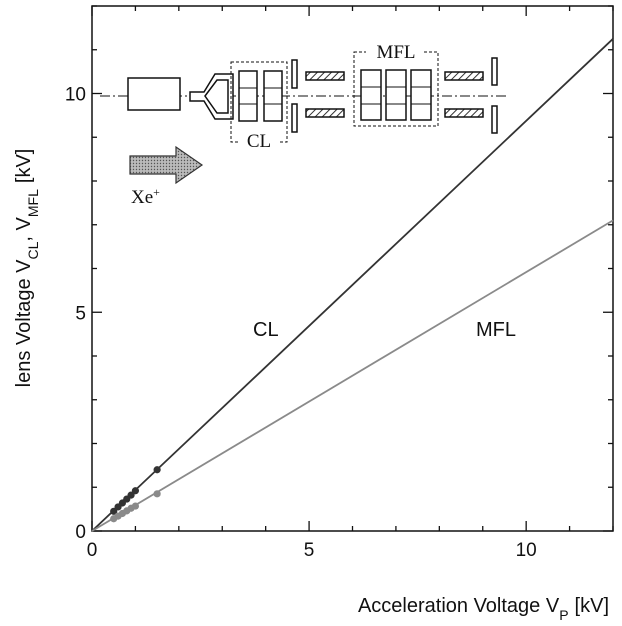 This screenshot has height=626, width=622. Describe the element at coordinates (75, 95) in the screenshot. I see `y-tick-label: 10` at that location.